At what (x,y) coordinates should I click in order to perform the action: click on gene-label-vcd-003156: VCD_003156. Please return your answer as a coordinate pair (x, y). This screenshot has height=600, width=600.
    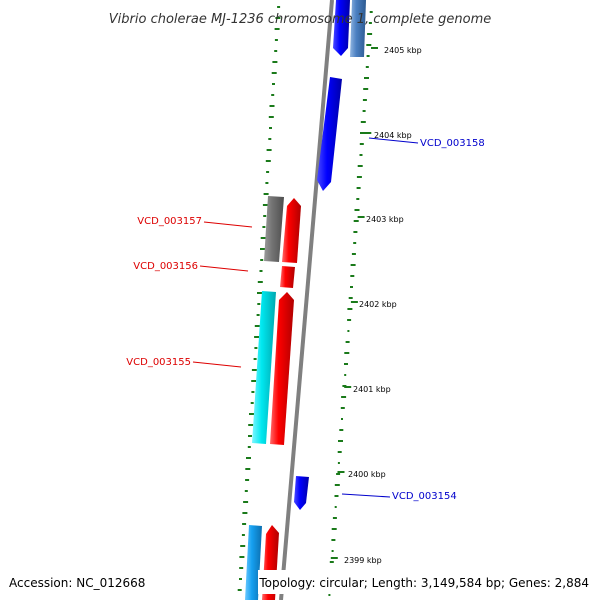
    Looking at the image, I should click on (165, 266).